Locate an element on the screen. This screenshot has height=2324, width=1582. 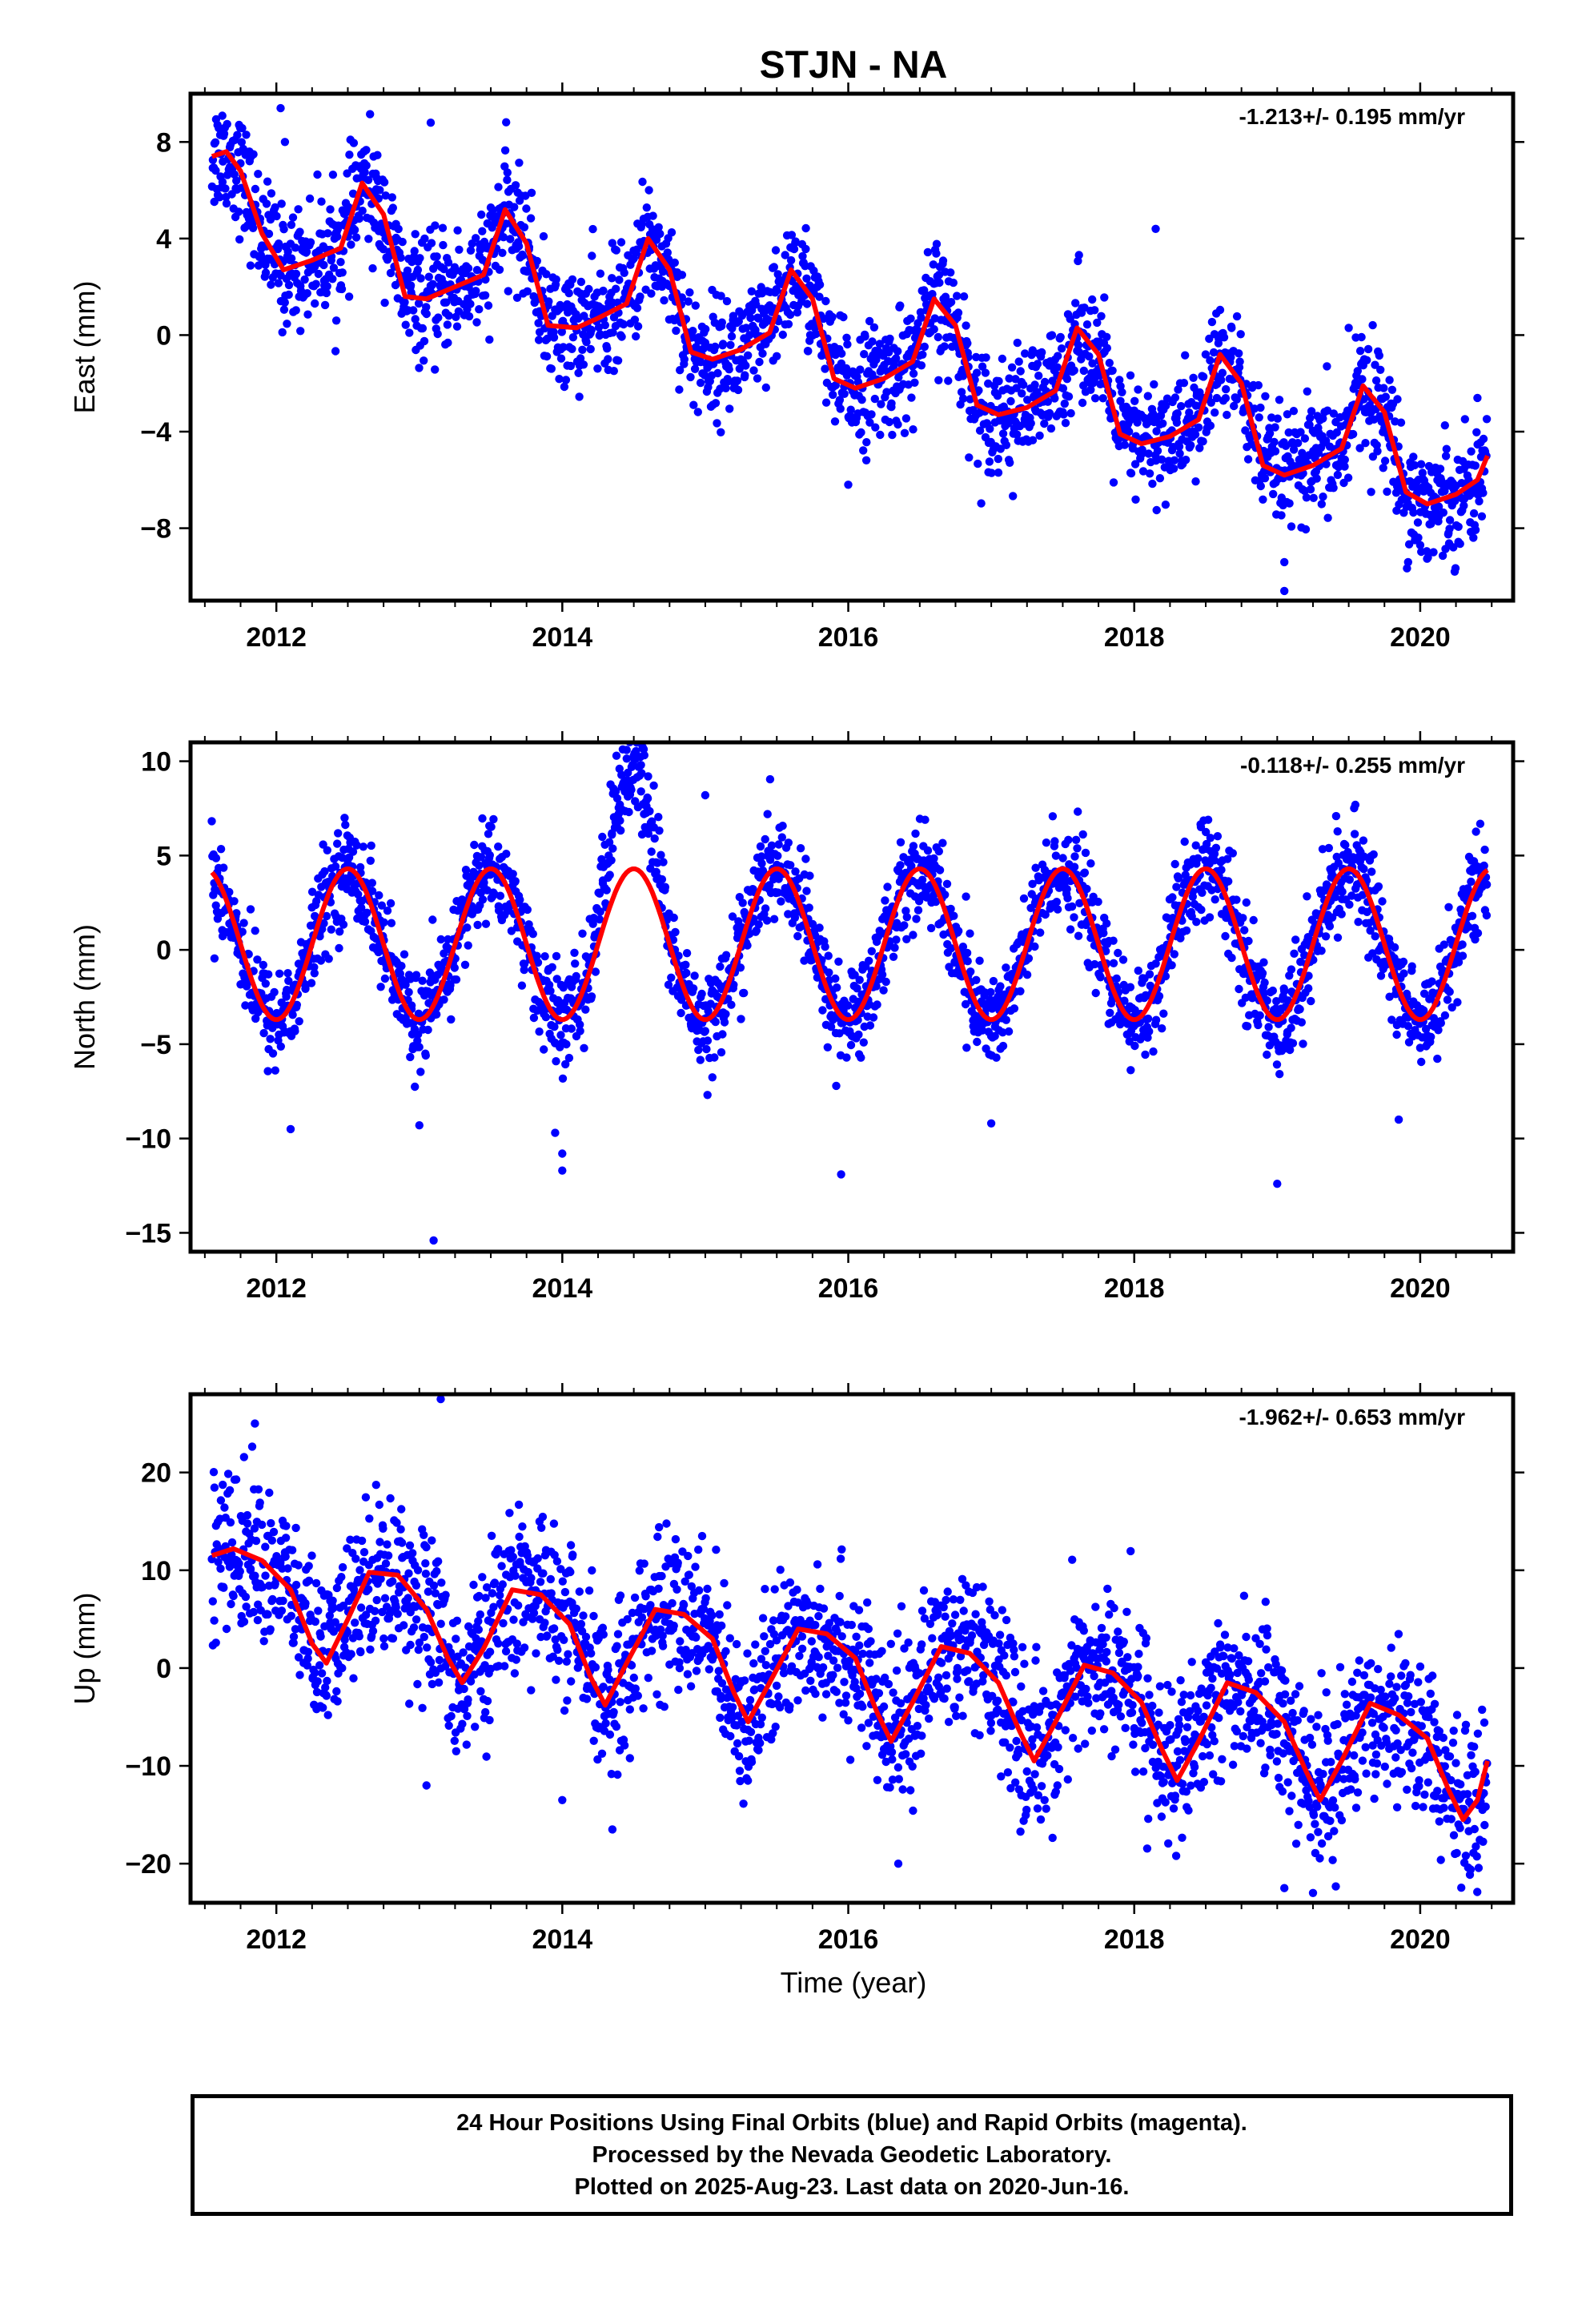
velocity-rate-label: -1.213+/- 0.195 mm/yr is located at coordinates (1352, 116).